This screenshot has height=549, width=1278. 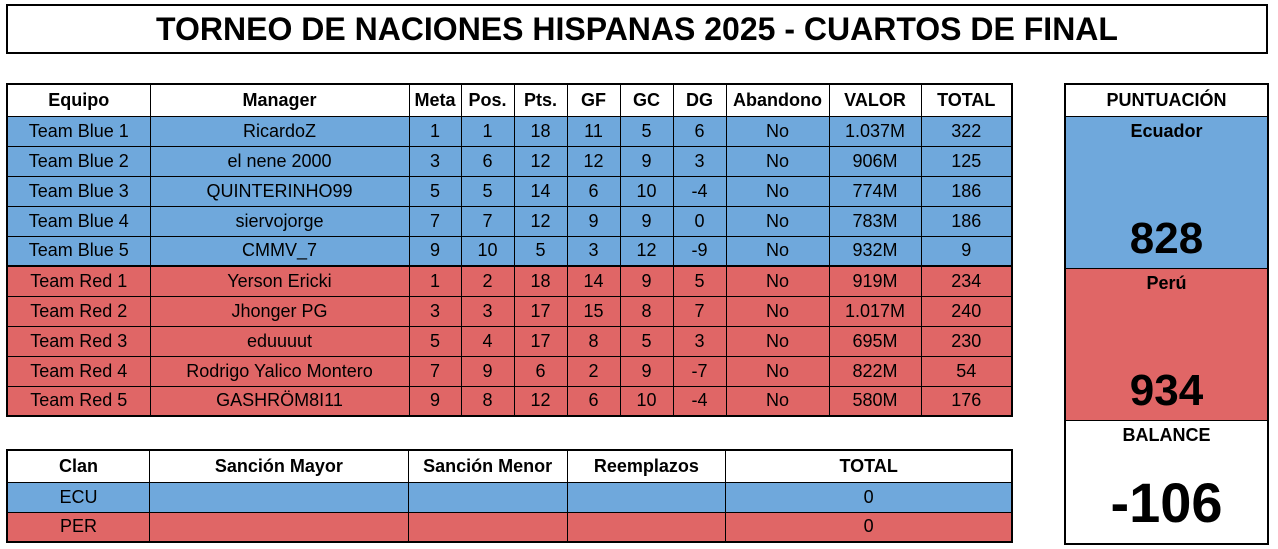 What do you see at coordinates (78, 191) in the screenshot?
I see `table-cell: Team Blue 3` at bounding box center [78, 191].